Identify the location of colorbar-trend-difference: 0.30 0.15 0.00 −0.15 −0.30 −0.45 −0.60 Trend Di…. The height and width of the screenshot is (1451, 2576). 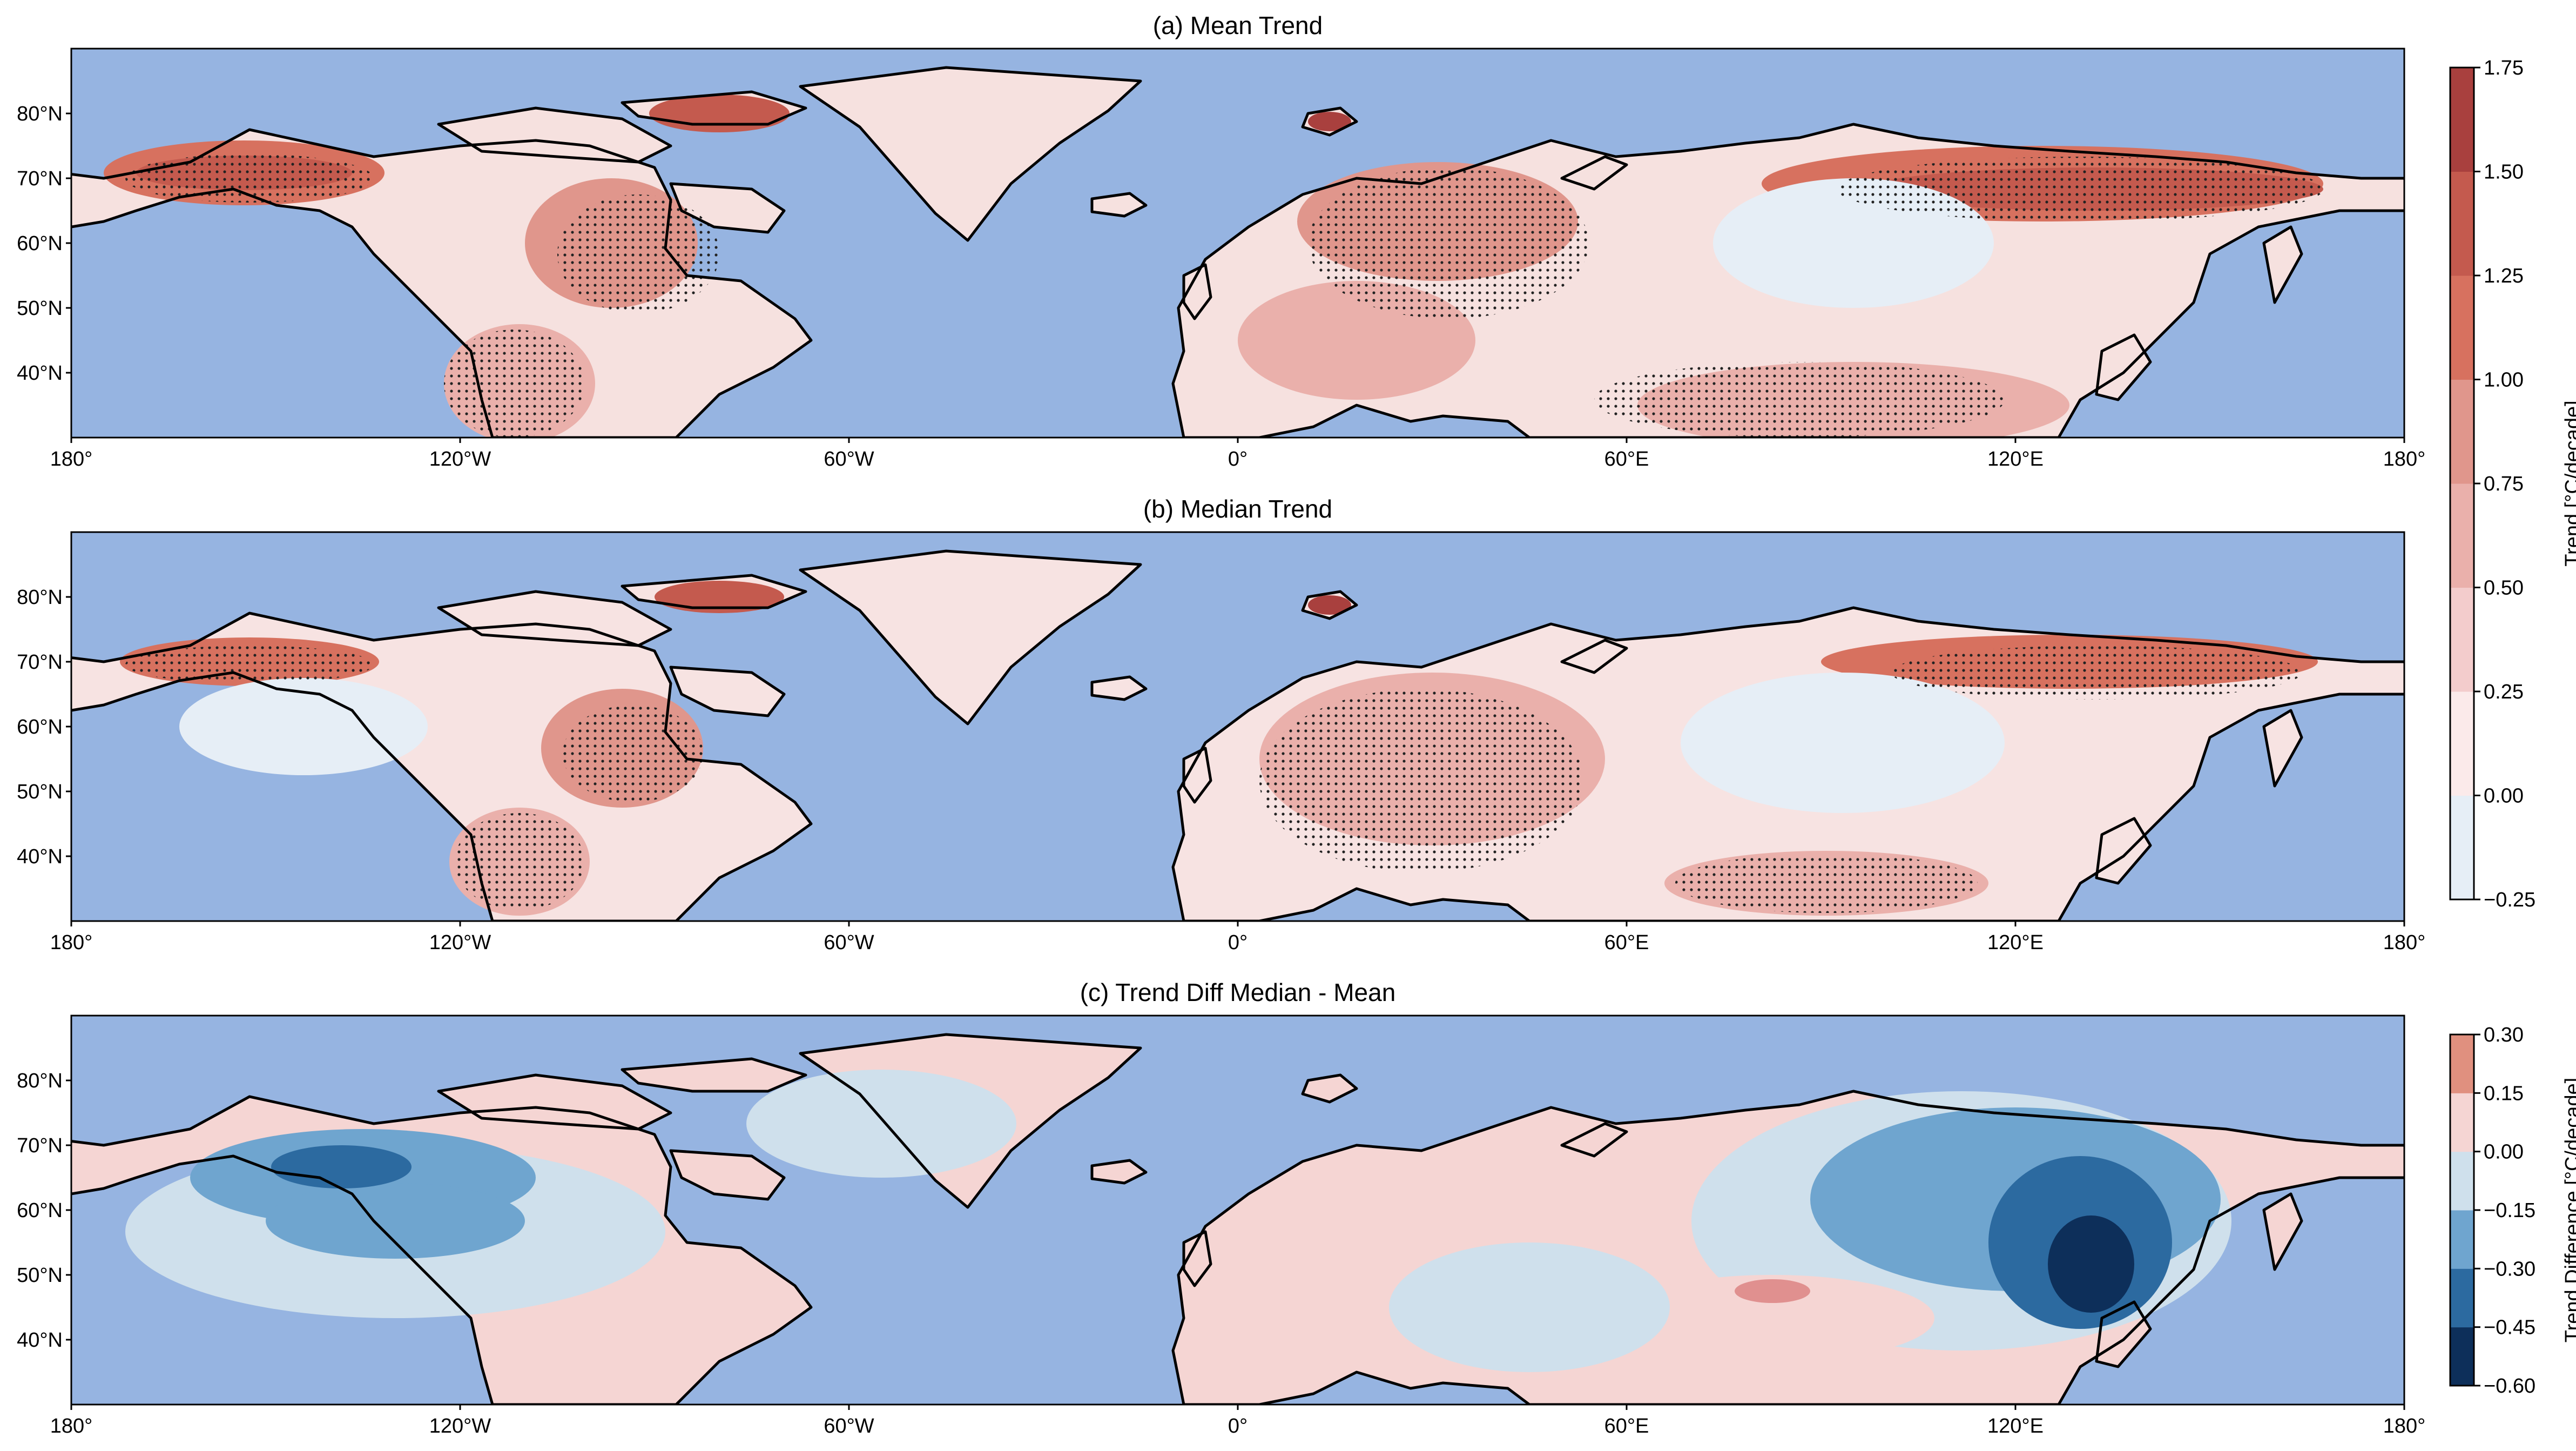
(2512, 1211).